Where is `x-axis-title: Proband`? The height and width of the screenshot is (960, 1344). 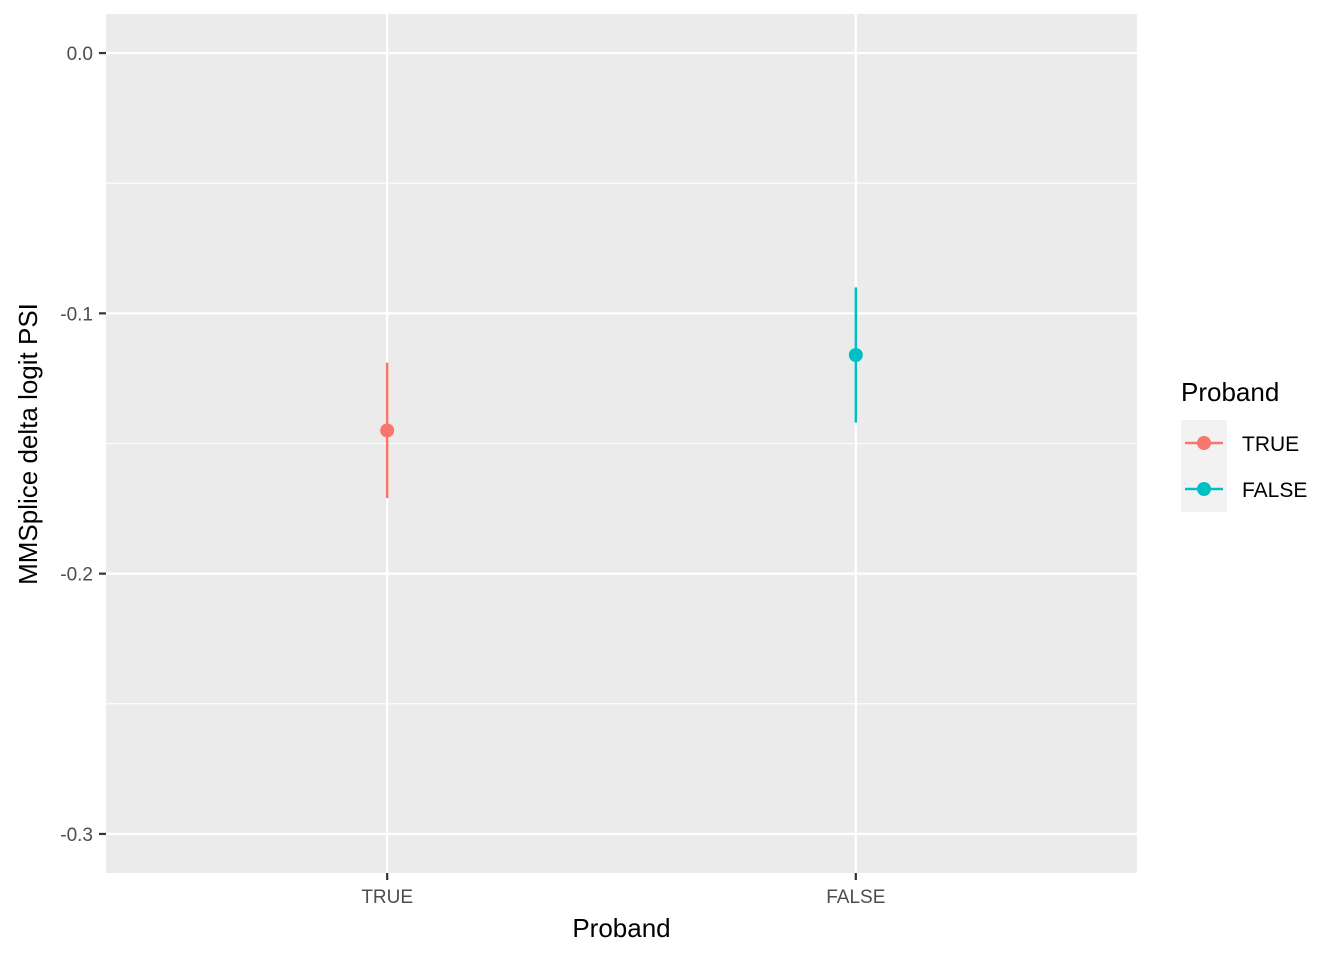
x-axis-title: Proband is located at coordinates (621, 928).